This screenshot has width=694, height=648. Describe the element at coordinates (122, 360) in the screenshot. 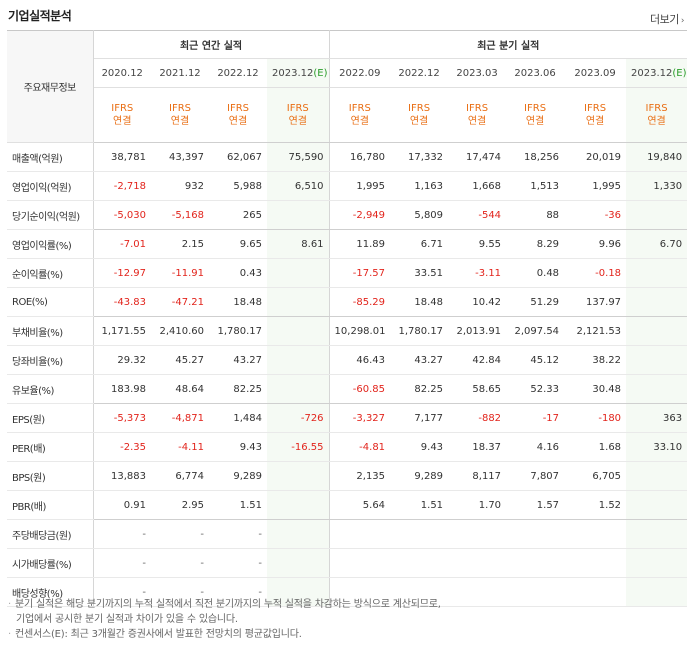

I see `table-cell: 29.32` at that location.